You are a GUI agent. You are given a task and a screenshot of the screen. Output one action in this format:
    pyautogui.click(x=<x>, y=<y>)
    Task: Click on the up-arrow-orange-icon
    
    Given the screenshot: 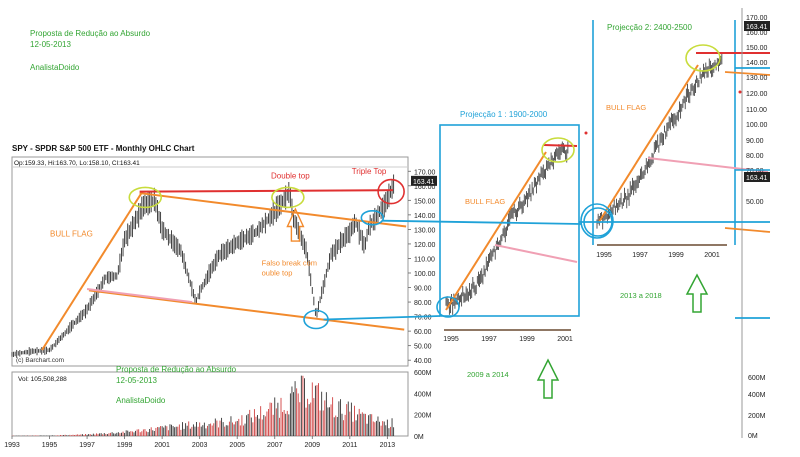 What is the action you would take?
    pyautogui.click(x=295, y=224)
    